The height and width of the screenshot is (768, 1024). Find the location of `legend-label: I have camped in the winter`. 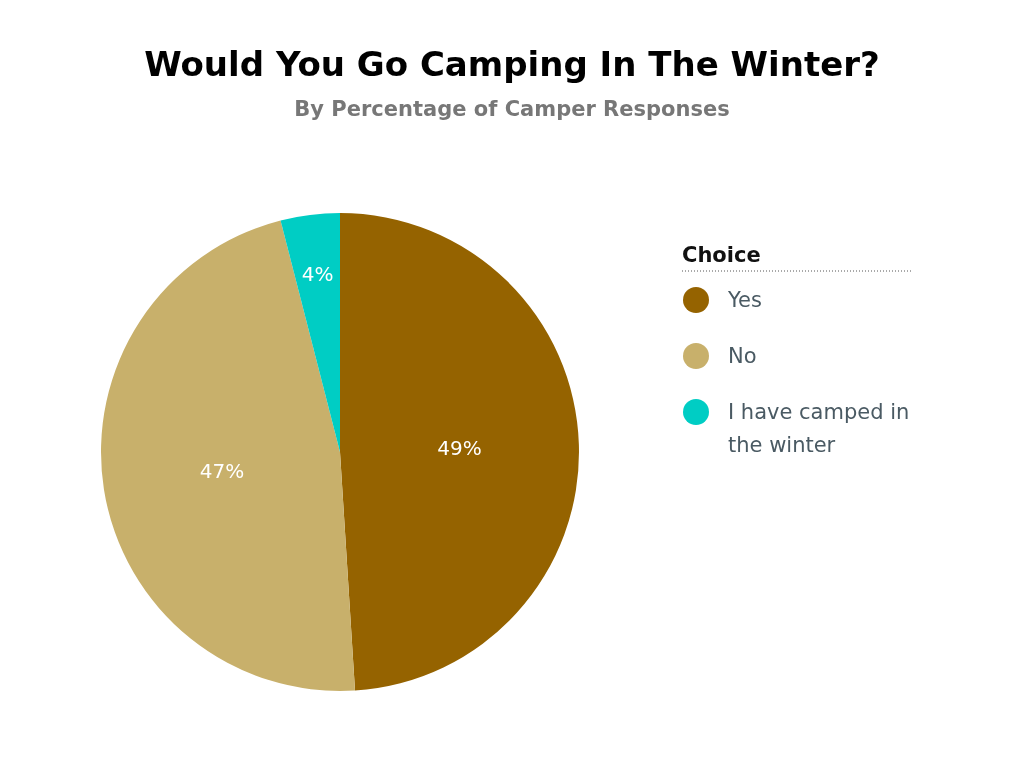

legend-label: I have camped in the winter is located at coordinates (819, 429).